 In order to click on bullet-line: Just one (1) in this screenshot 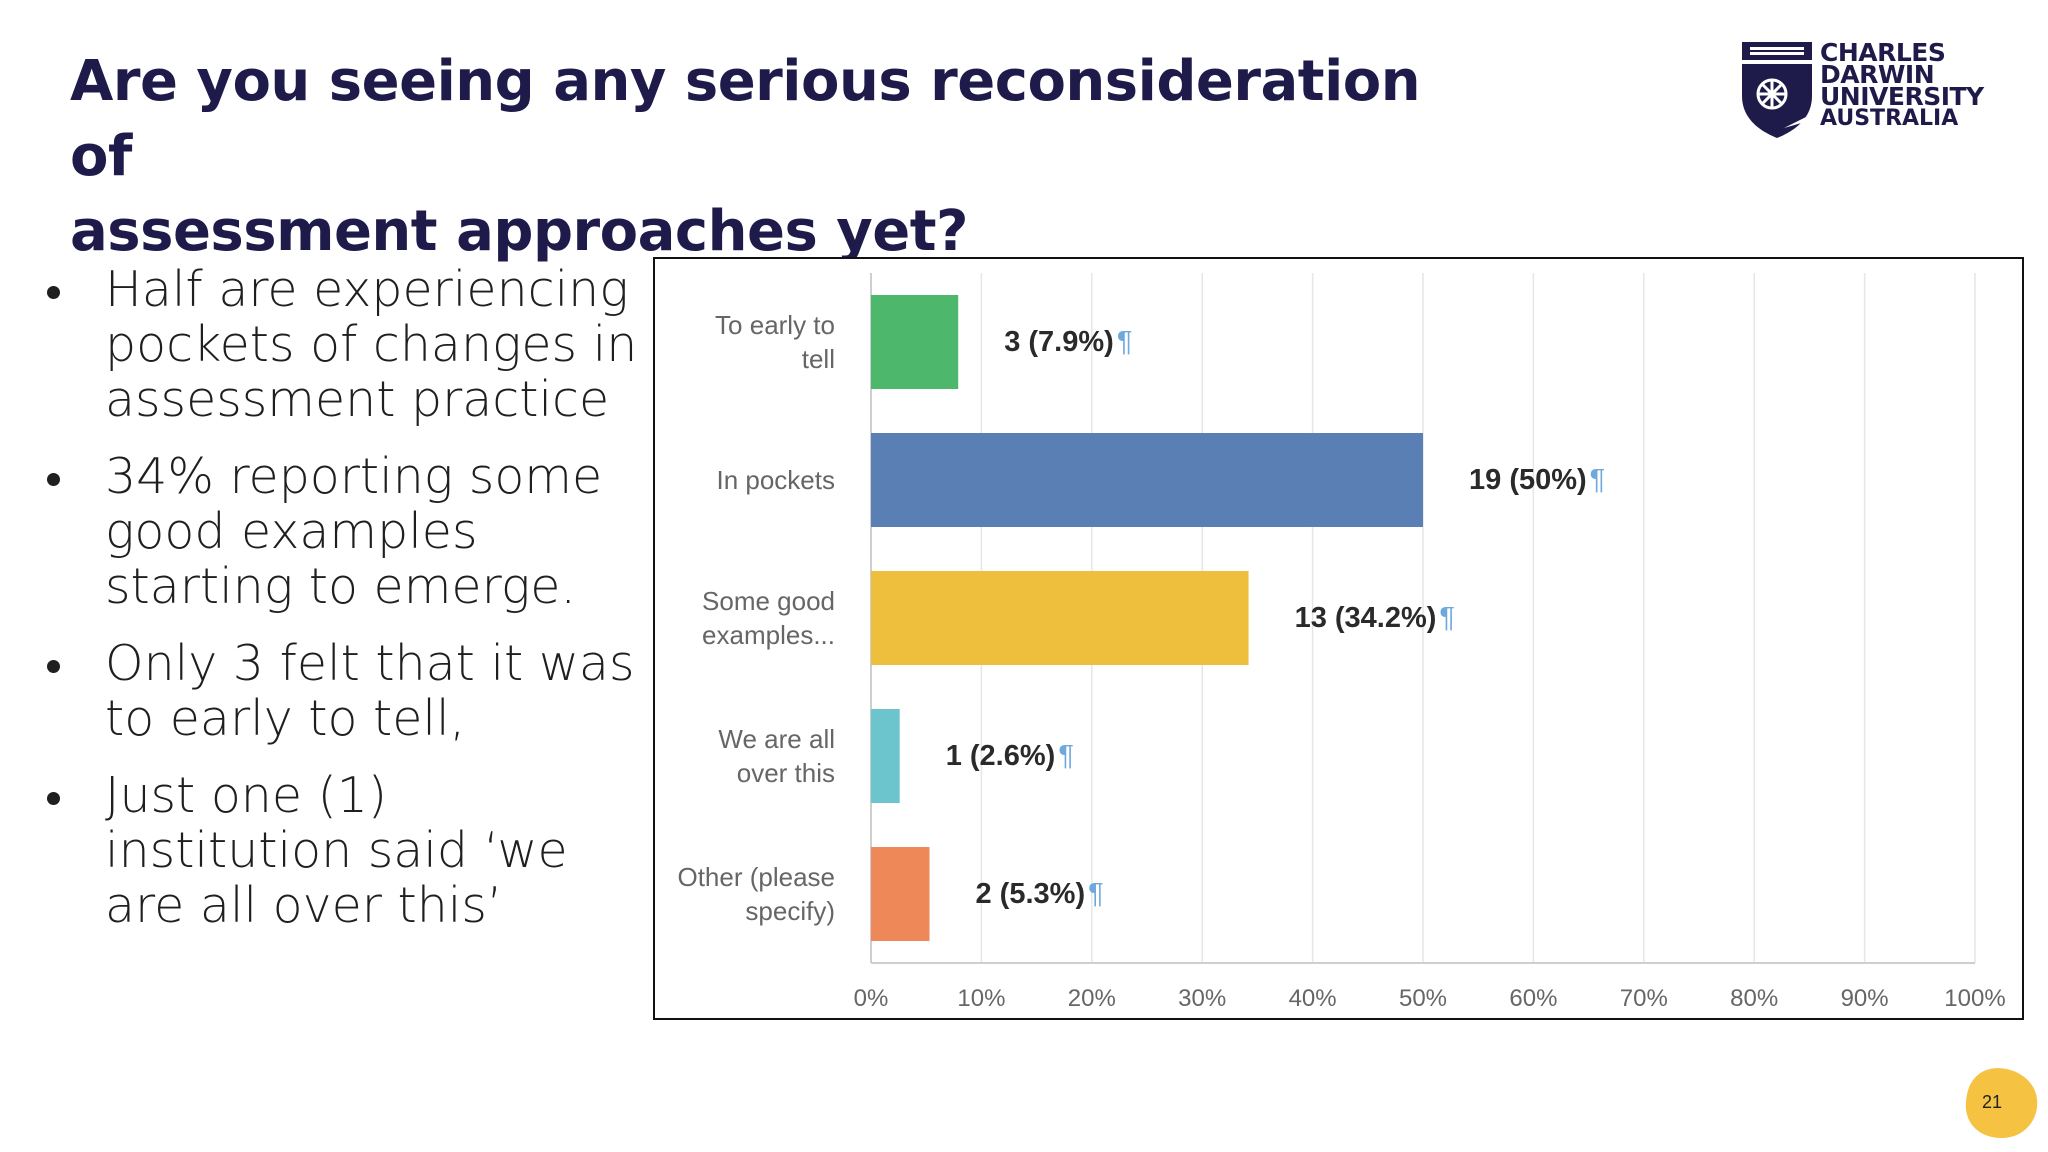, I will do `click(246, 795)`.